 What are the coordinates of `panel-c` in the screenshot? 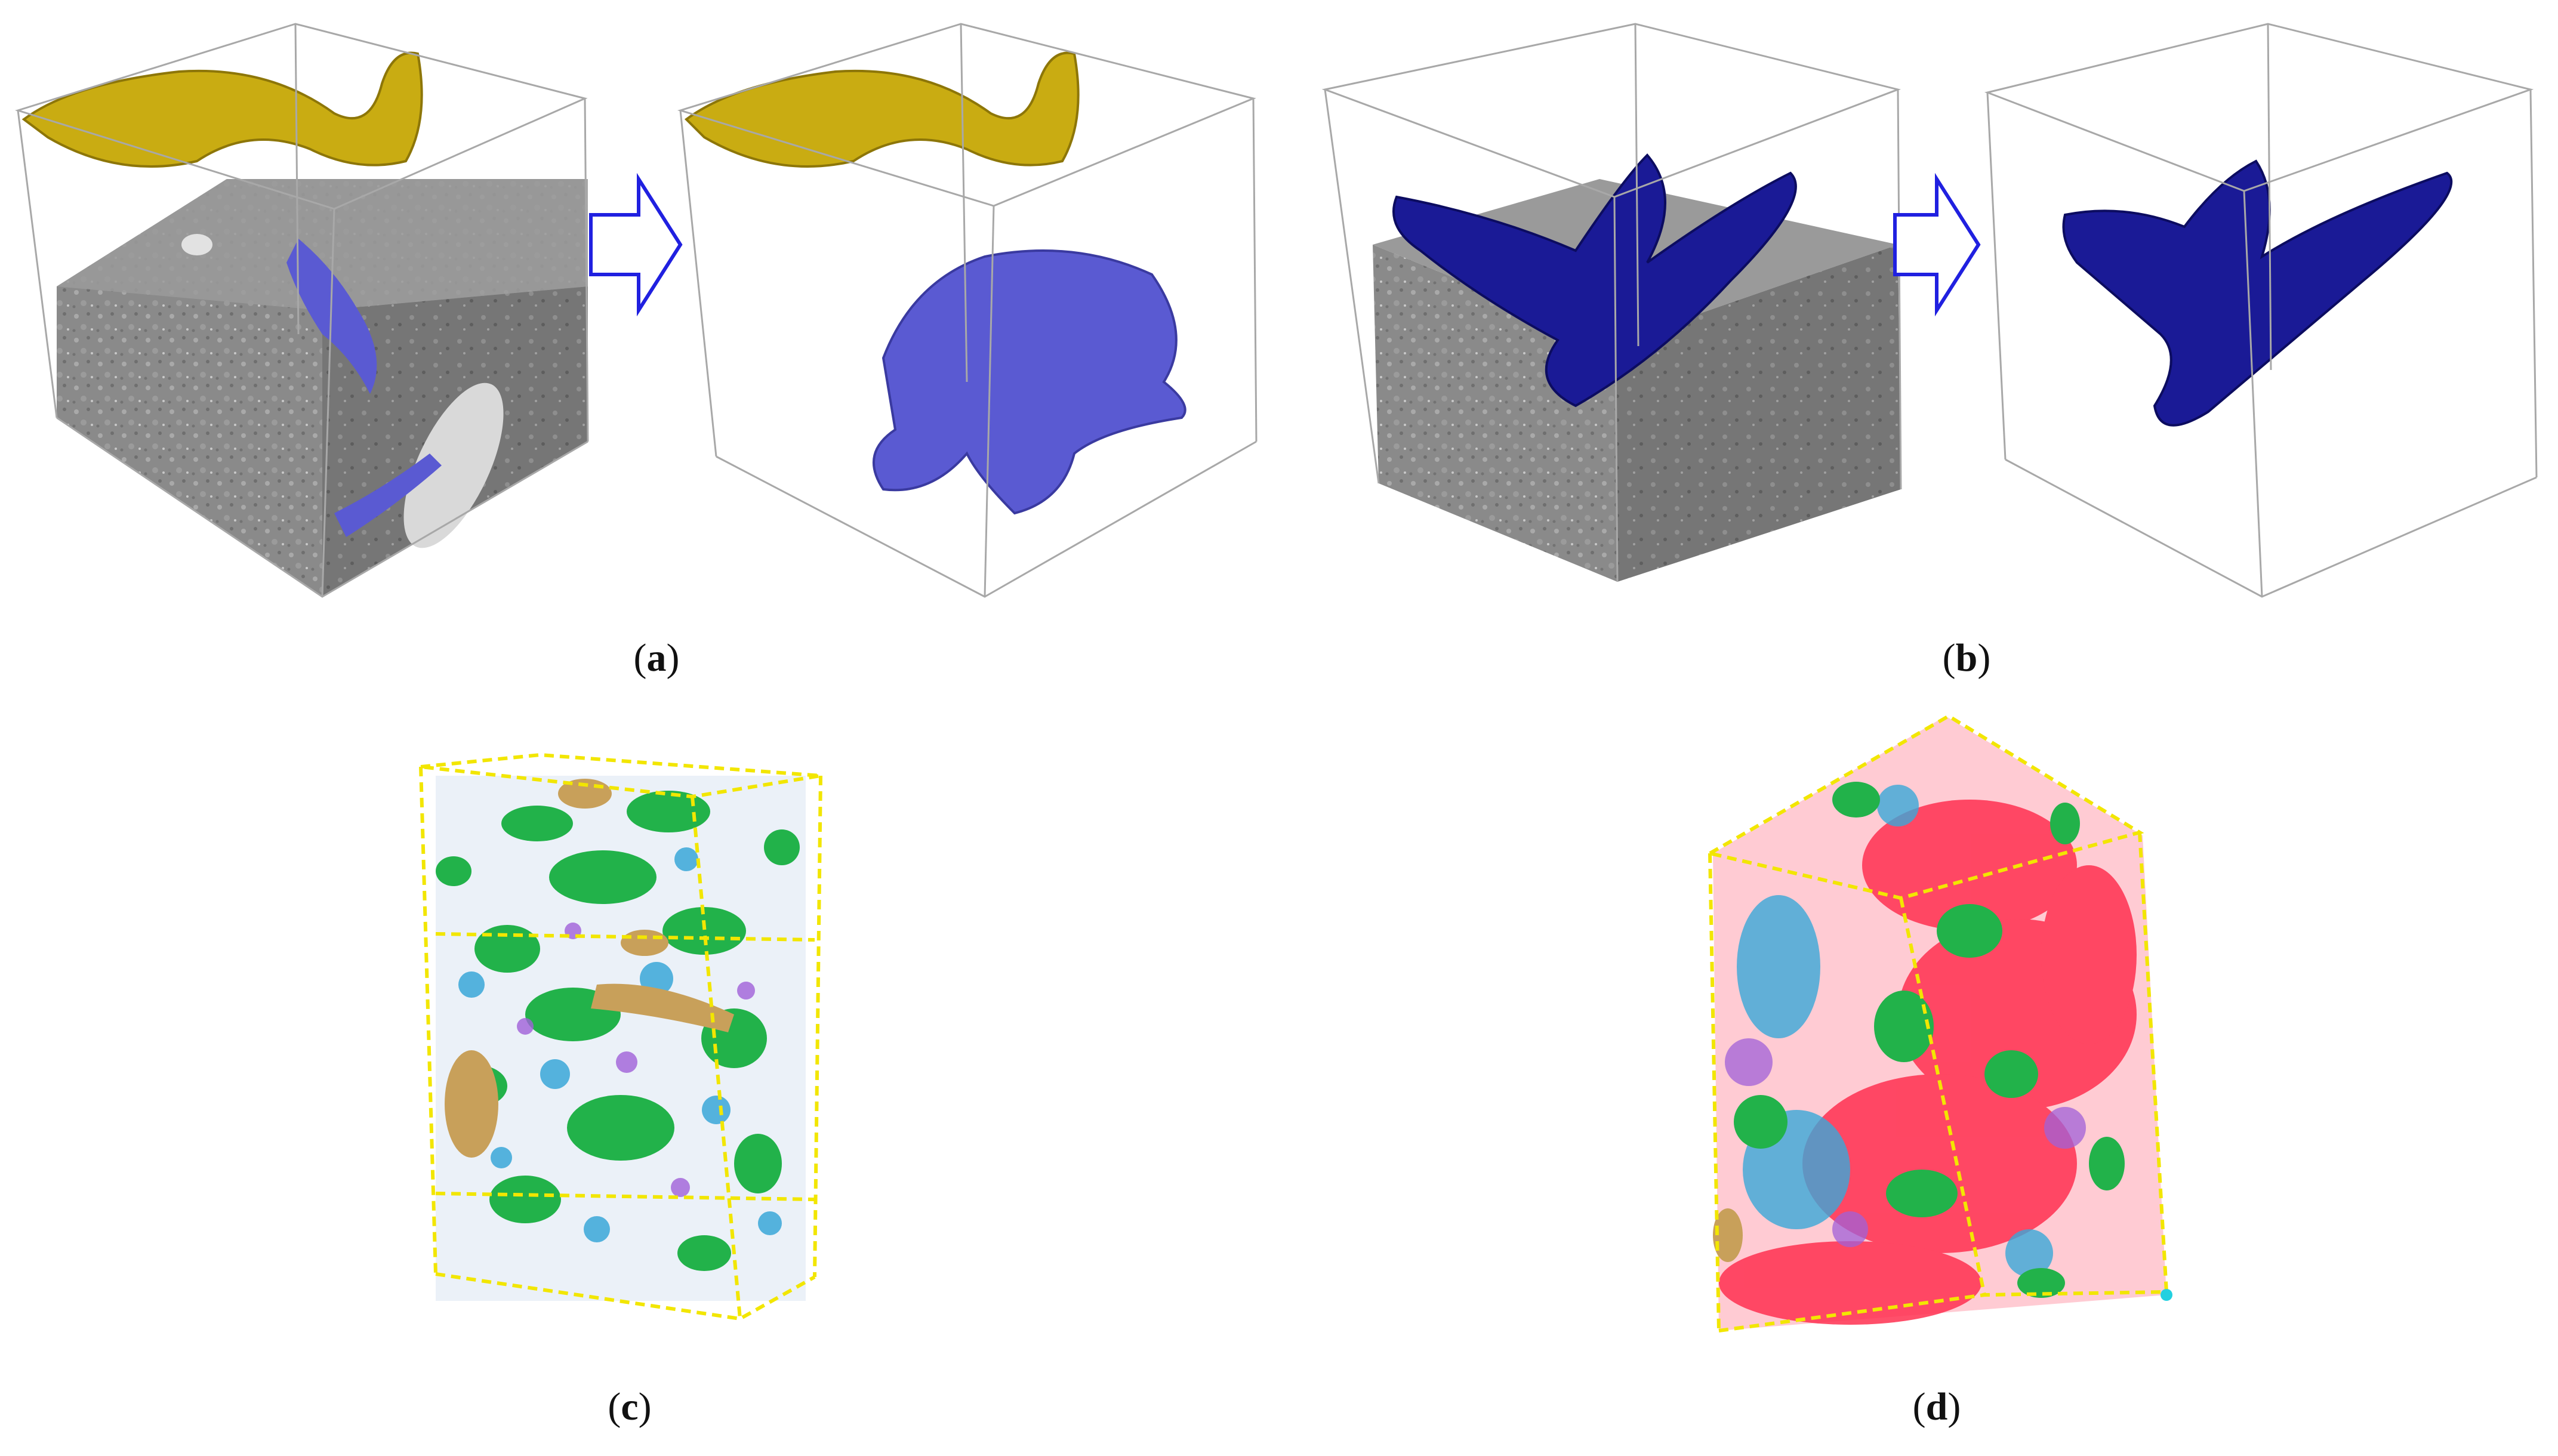 It's located at (620, 1036).